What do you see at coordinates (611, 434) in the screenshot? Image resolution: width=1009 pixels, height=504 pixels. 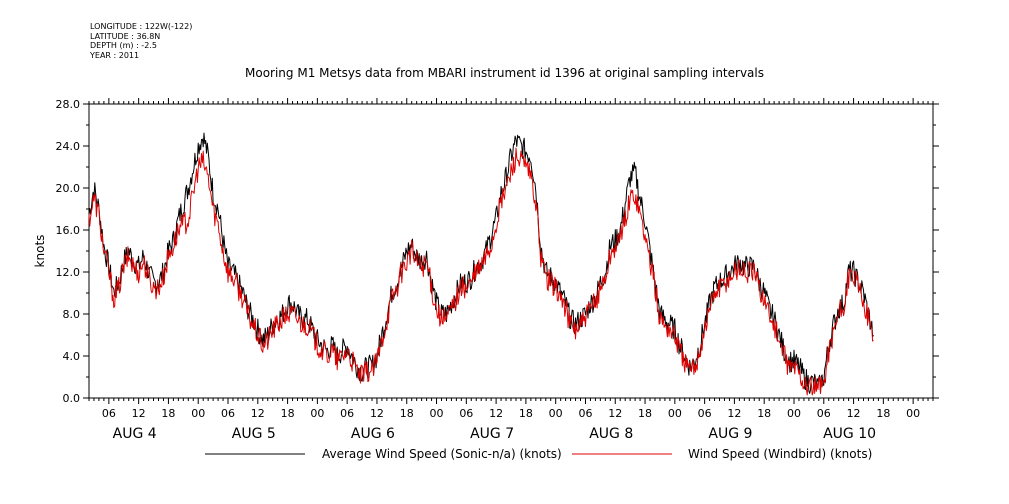 I see `x-day-label: AUG 8` at bounding box center [611, 434].